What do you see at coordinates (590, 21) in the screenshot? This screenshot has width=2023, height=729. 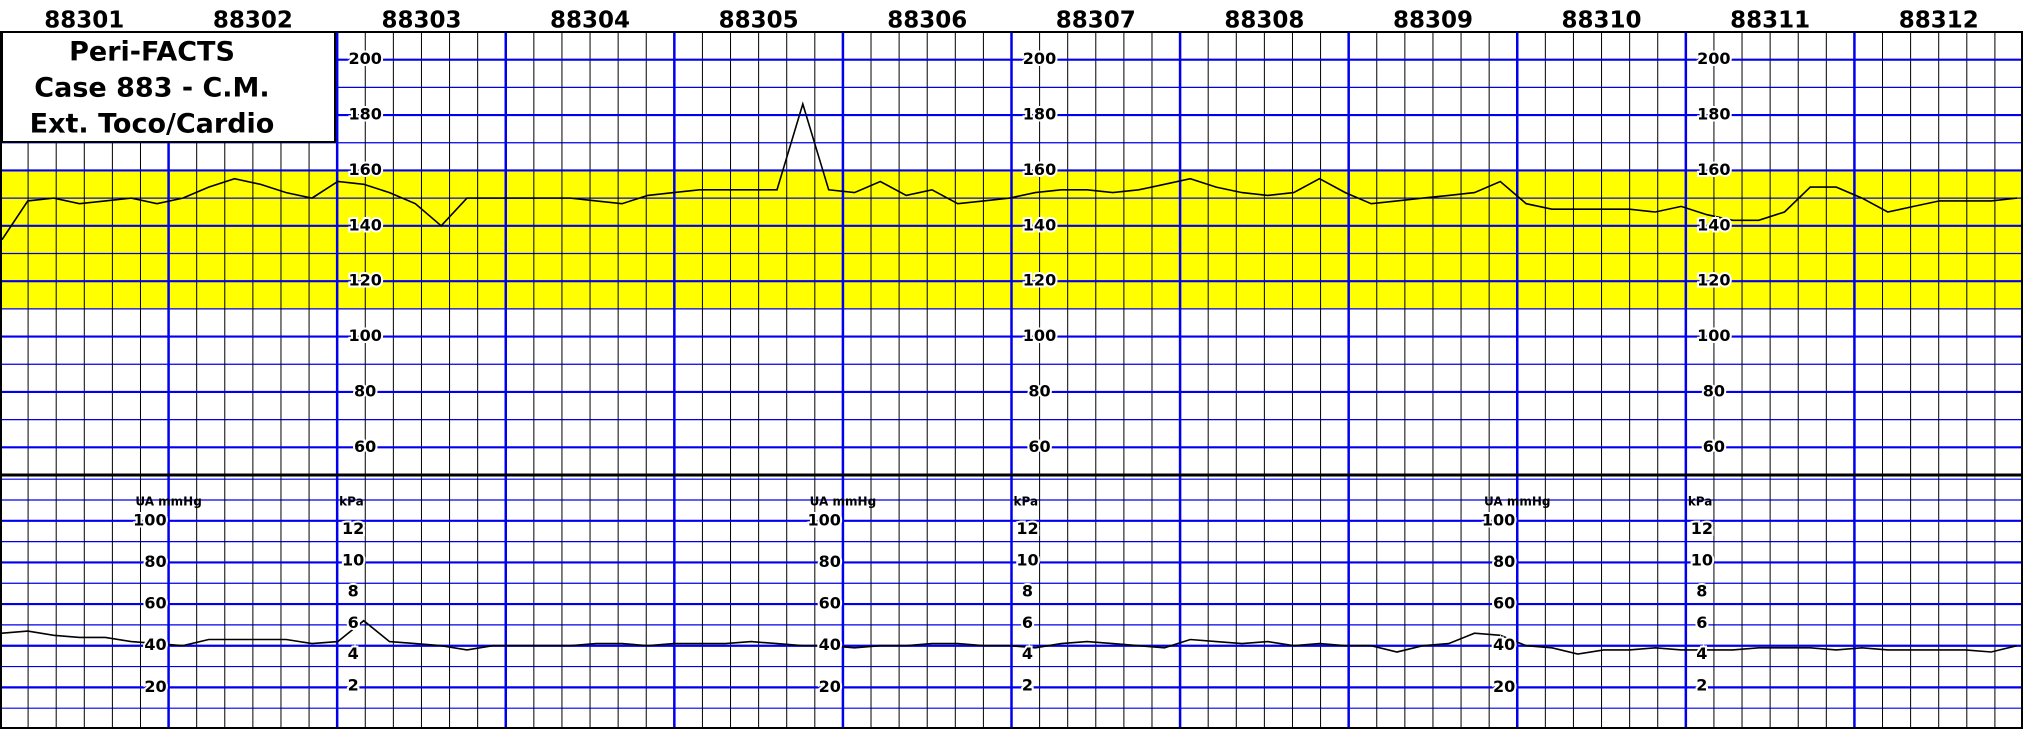 I see `page-number: 88304` at bounding box center [590, 21].